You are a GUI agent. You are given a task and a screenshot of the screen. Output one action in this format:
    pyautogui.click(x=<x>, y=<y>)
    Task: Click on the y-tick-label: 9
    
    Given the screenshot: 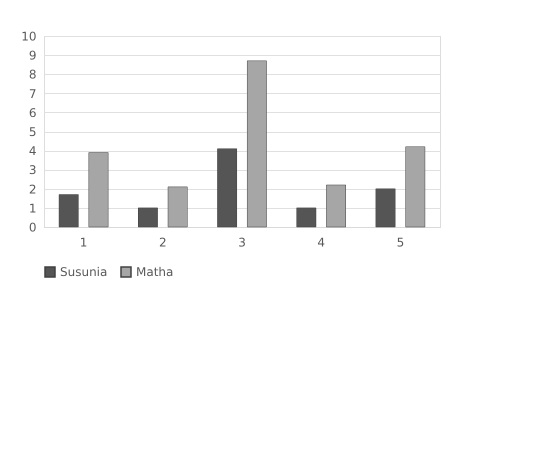 What is the action you would take?
    pyautogui.click(x=32, y=55)
    